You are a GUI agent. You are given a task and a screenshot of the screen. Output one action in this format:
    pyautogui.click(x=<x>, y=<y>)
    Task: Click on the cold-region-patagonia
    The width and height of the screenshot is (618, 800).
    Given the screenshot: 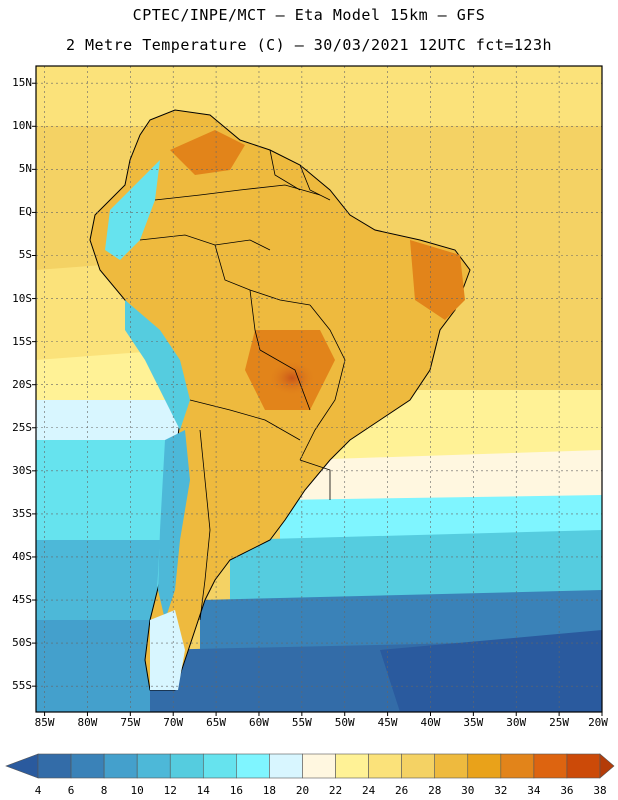 What is the action you would take?
    pyautogui.click(x=167, y=650)
    